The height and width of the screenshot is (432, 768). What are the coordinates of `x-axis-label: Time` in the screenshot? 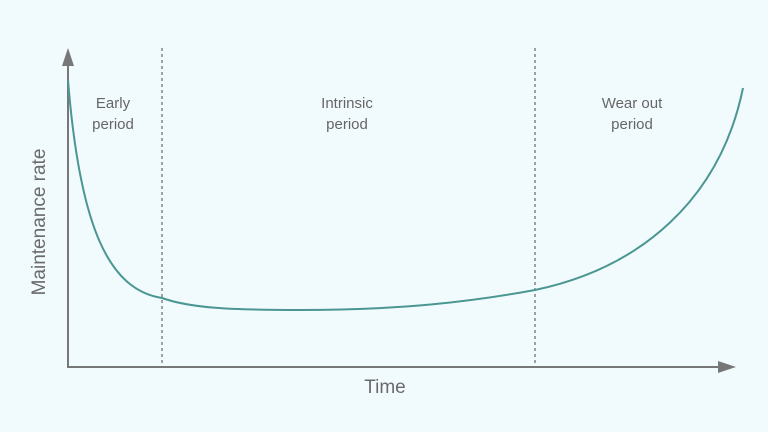 It's located at (385, 387).